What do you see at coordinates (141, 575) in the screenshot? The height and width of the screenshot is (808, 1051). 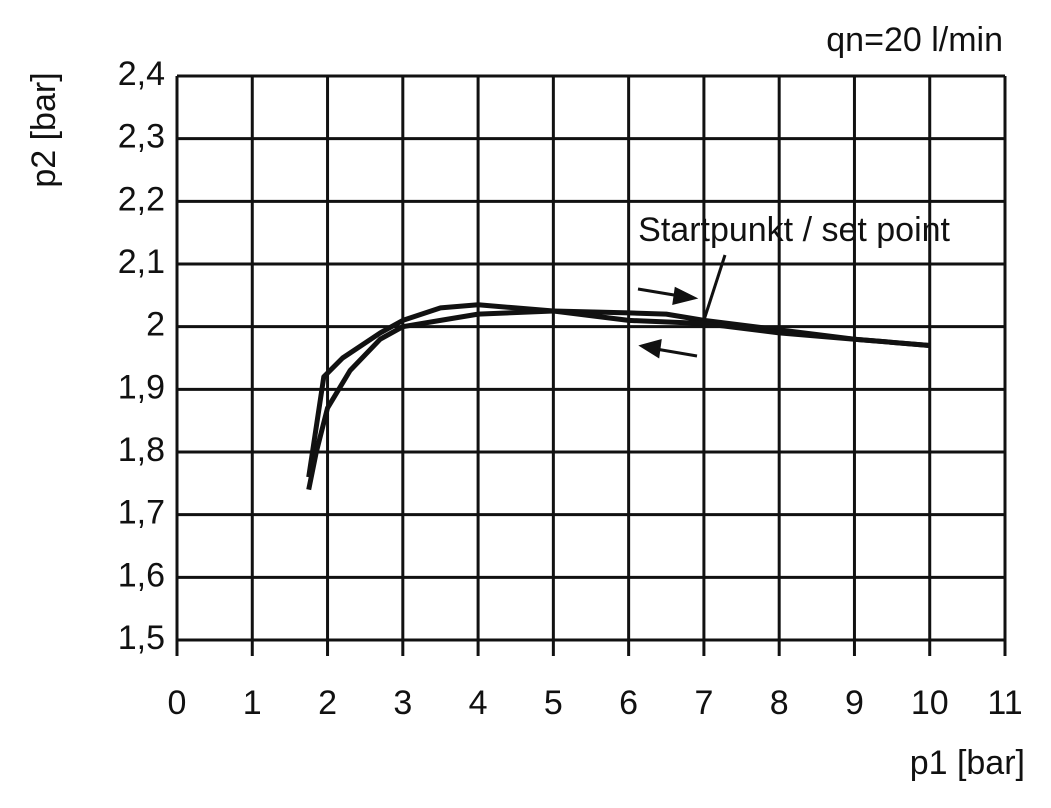 I see `y-tick-label: 1,6` at bounding box center [141, 575].